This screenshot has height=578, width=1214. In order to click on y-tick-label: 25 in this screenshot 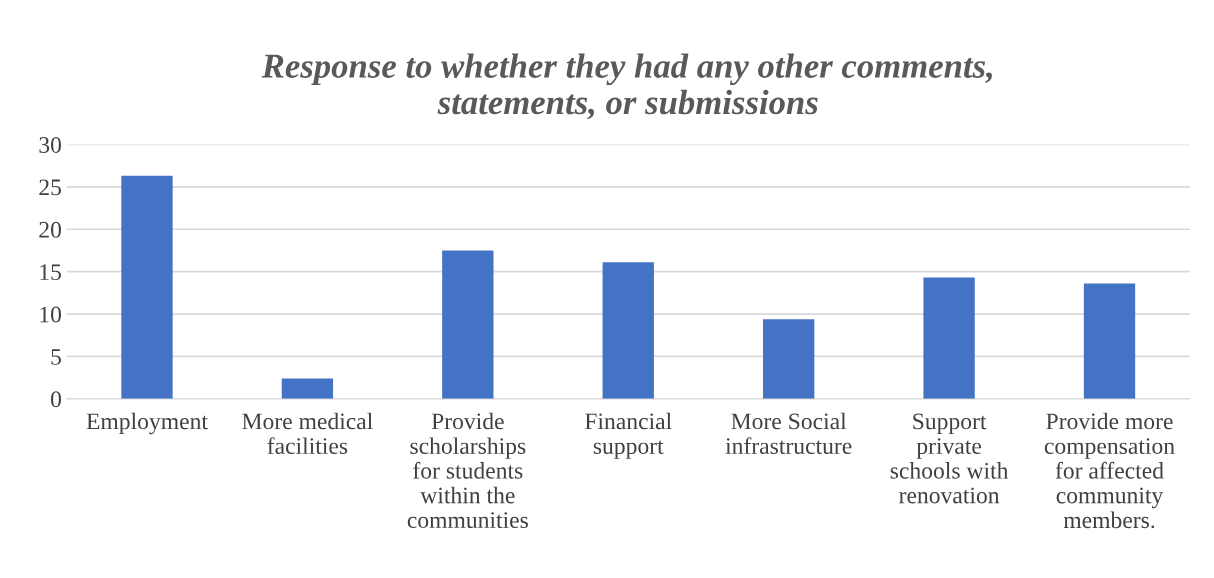, I will do `click(50, 187)`.